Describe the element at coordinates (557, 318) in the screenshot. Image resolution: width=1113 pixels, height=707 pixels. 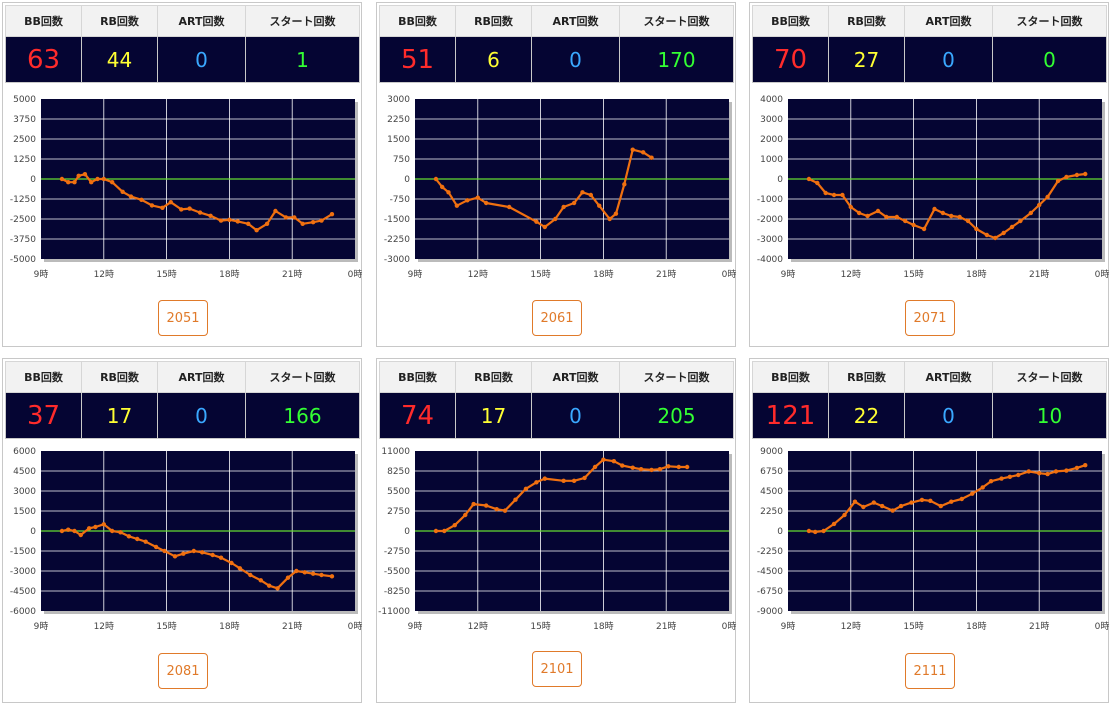
I see `machine-number-button: 2061` at that location.